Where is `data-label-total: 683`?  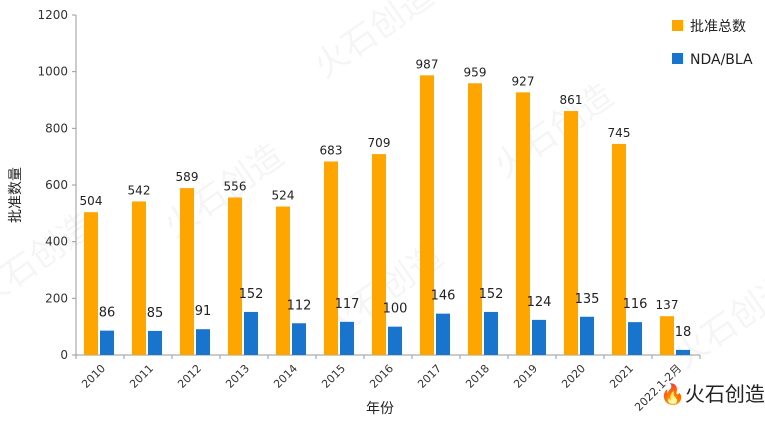
data-label-total: 683 is located at coordinates (331, 150).